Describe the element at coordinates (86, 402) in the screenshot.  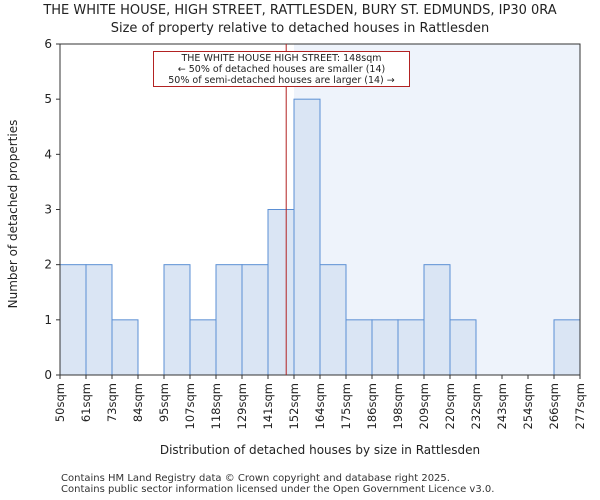
I see `x-tick-label-61sqm: 61sqm` at that location.